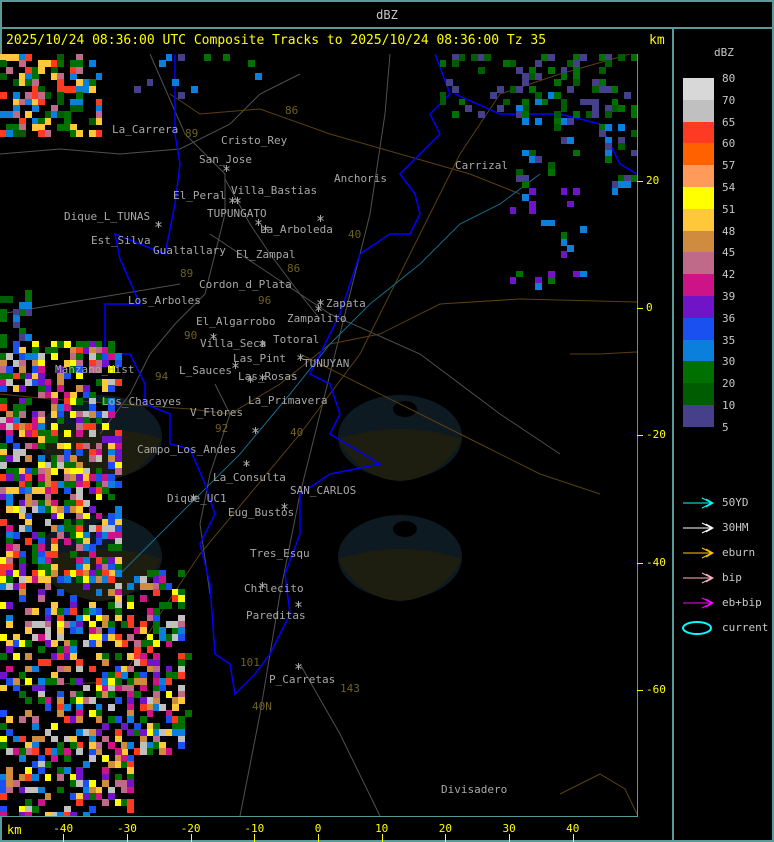 This screenshot has height=842, width=774. I want to click on x-tick-mark, so click(382, 838).